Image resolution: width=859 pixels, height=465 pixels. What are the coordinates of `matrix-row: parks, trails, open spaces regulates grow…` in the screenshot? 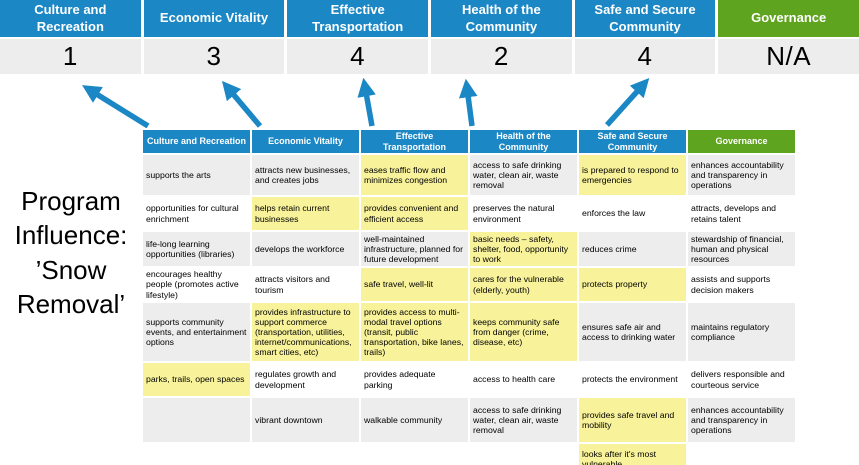 It's located at (469, 379).